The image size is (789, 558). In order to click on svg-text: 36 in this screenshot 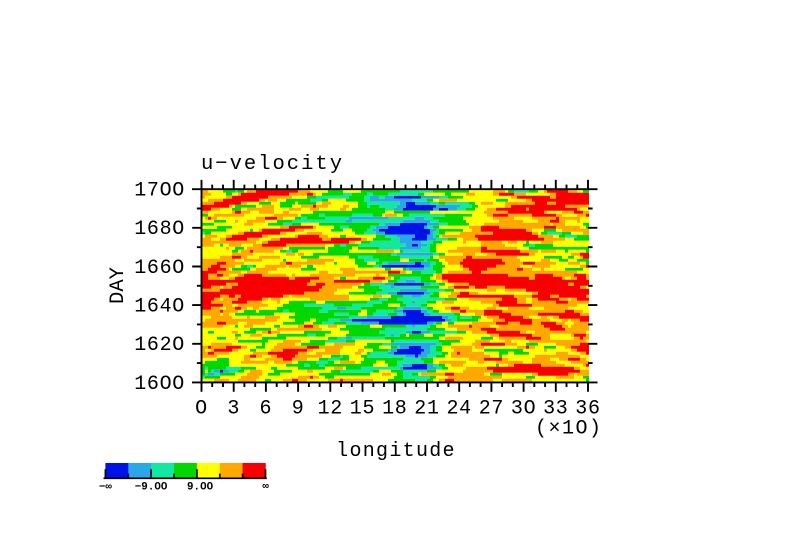, I will do `click(587, 409)`.